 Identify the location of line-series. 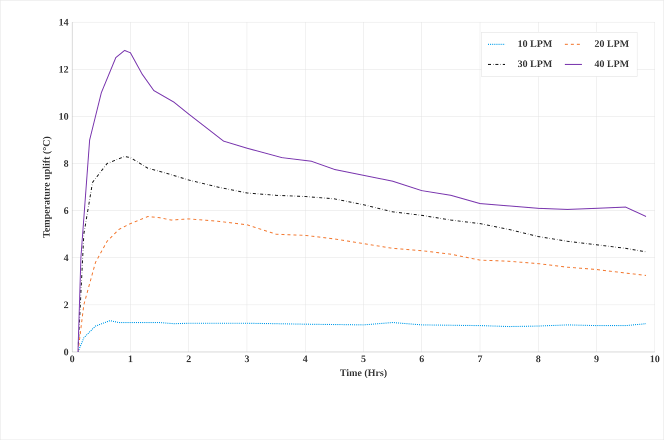
(362, 336).